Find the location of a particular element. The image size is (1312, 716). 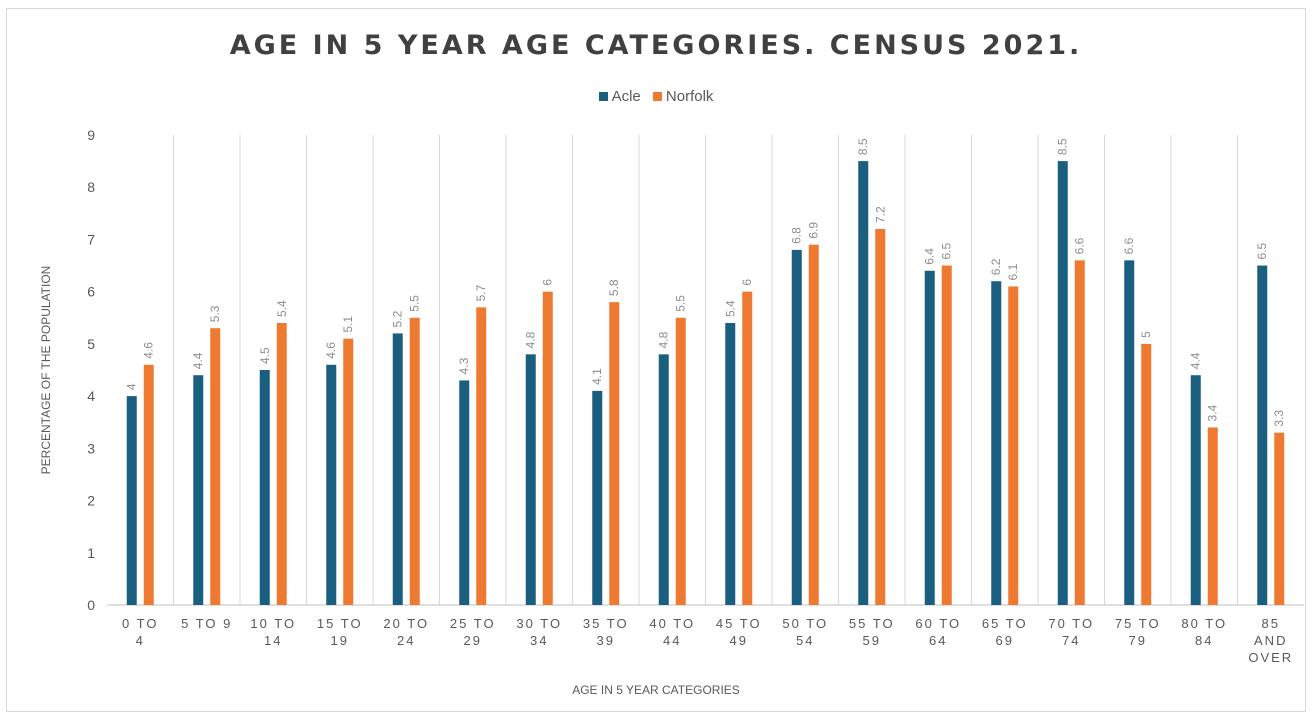

data-label: 6.1 is located at coordinates (1013, 271).